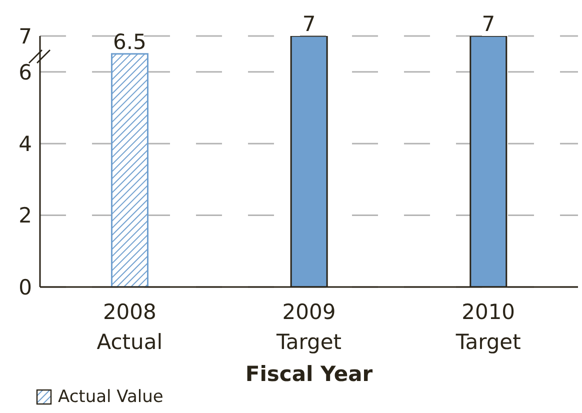 The image size is (582, 413). I want to click on legend-label: Actual Value, so click(110, 397).